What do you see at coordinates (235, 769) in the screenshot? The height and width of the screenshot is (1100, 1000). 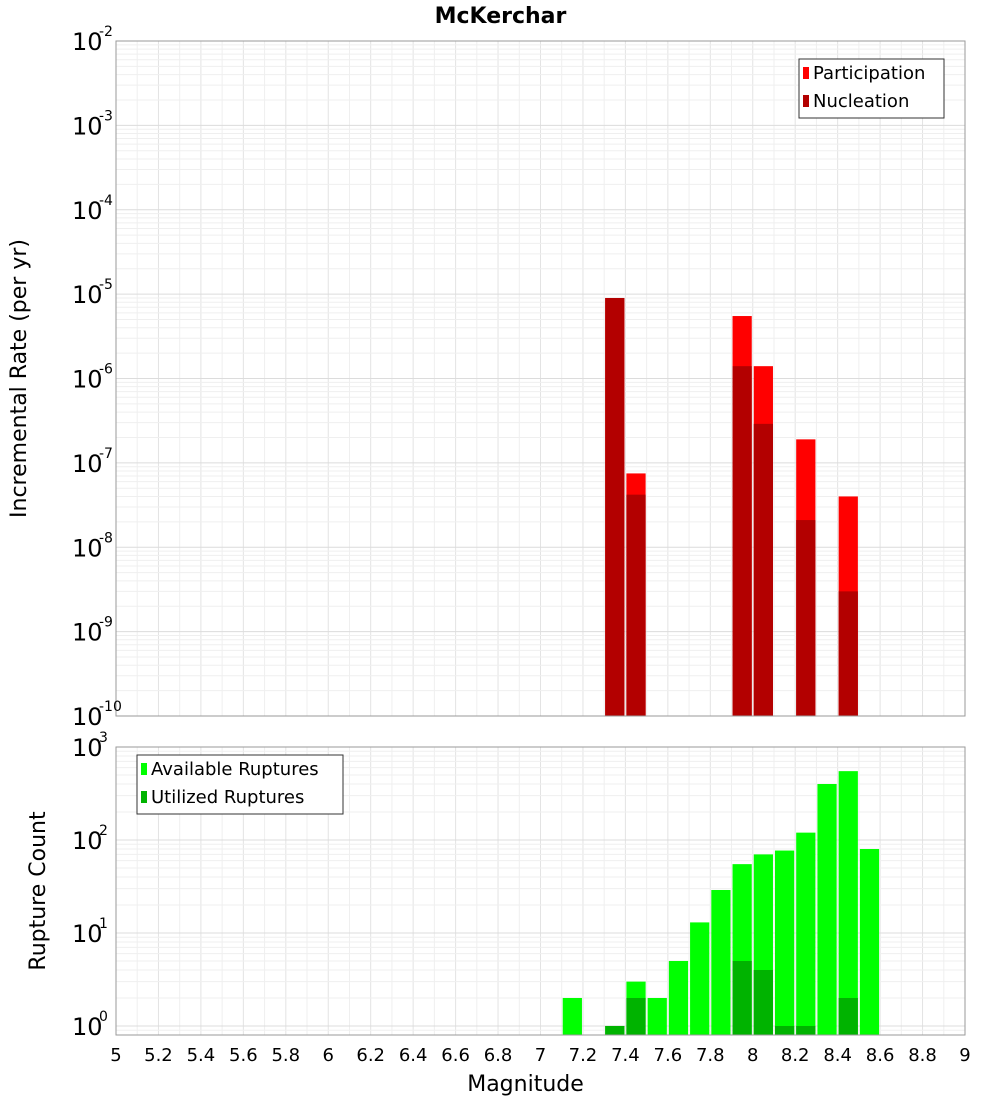 I see `legend-label: Available Ruptures` at bounding box center [235, 769].